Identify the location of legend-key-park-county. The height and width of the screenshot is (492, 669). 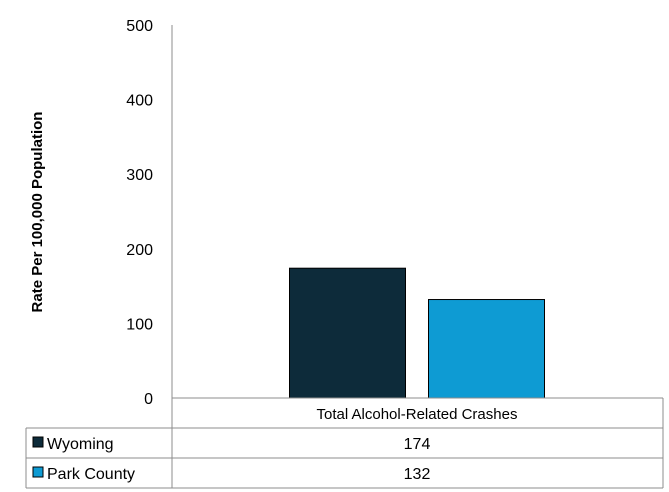
(38, 472).